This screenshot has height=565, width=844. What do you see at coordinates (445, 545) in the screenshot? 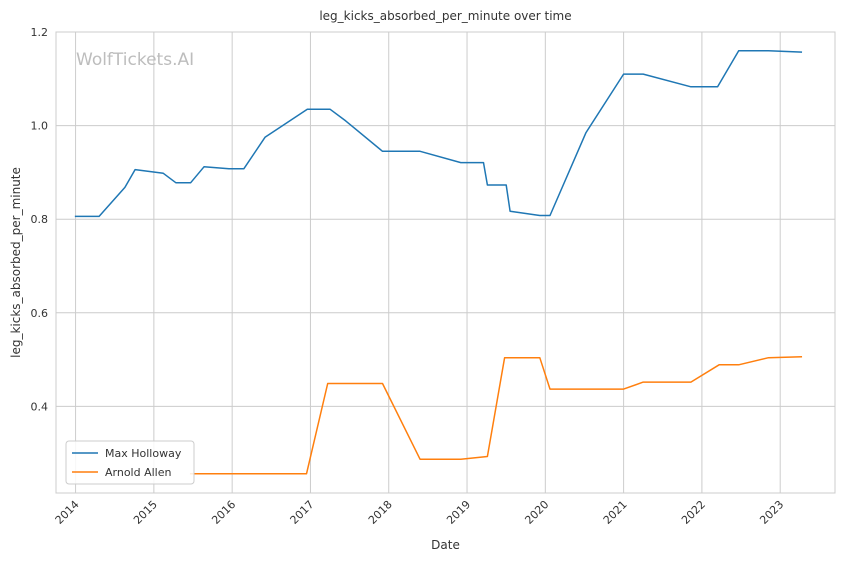
I see `x-axis-label: Date` at bounding box center [445, 545].